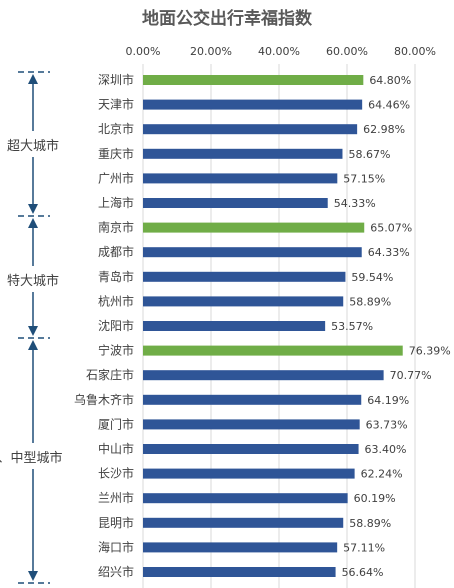 Image resolution: width=454 pixels, height=588 pixels. I want to click on group-label: 、中型城市, so click(31, 458).